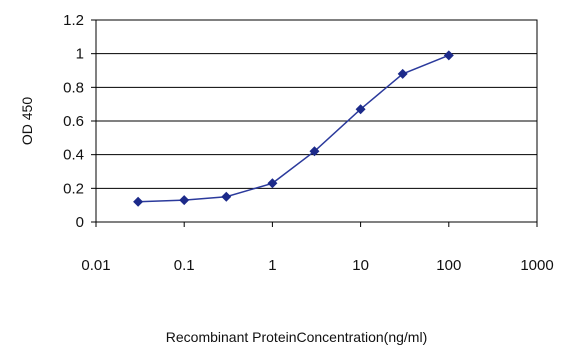  Describe the element at coordinates (317, 248) in the screenshot. I see `x-axis-ticks: 0.01 0.1 1 10 100 1000` at that location.